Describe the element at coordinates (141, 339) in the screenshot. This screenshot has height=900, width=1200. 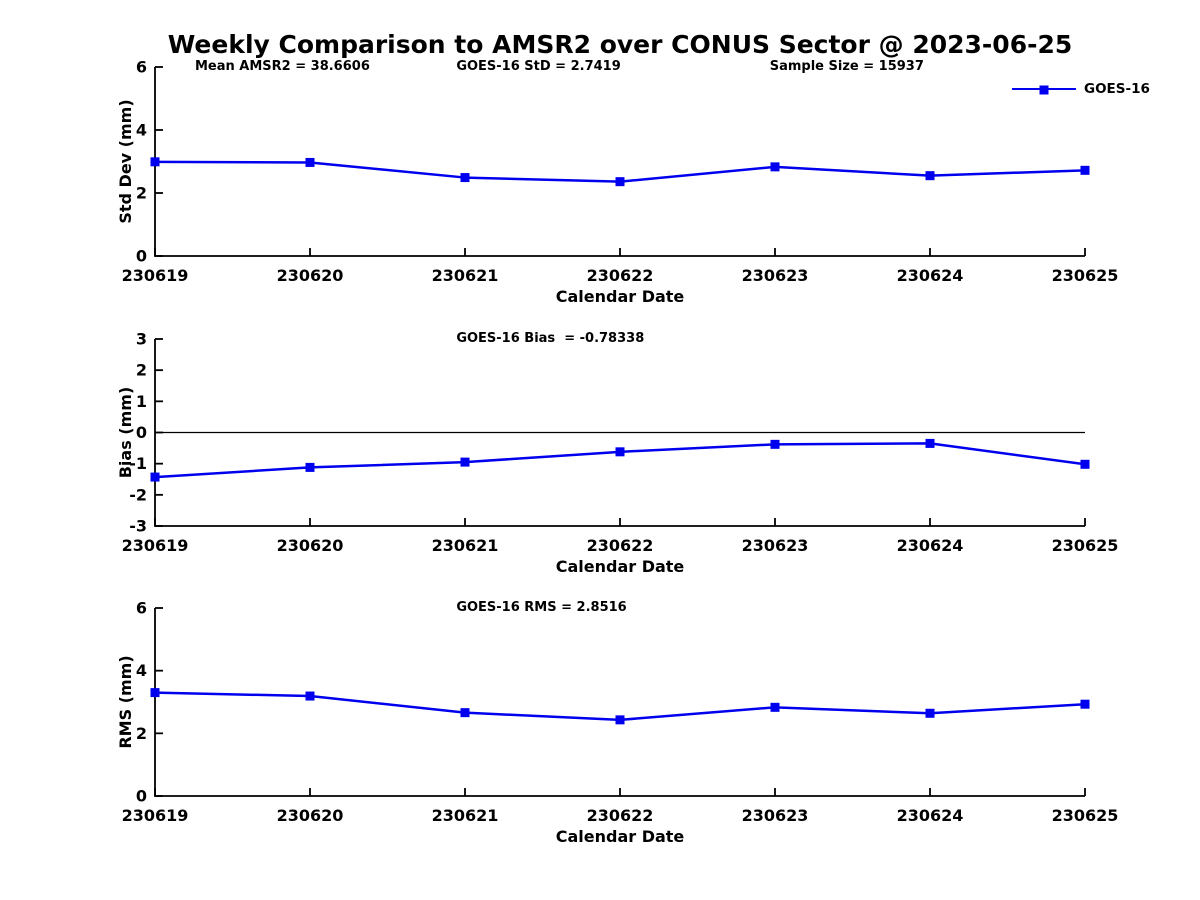
I see `bias-y-tick-label: 3` at that location.